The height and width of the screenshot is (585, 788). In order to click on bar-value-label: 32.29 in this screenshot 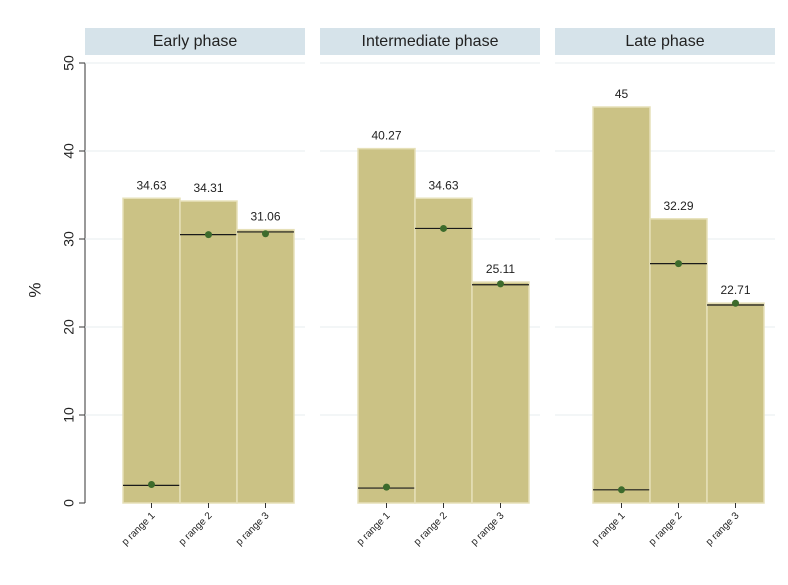, I will do `click(678, 206)`.